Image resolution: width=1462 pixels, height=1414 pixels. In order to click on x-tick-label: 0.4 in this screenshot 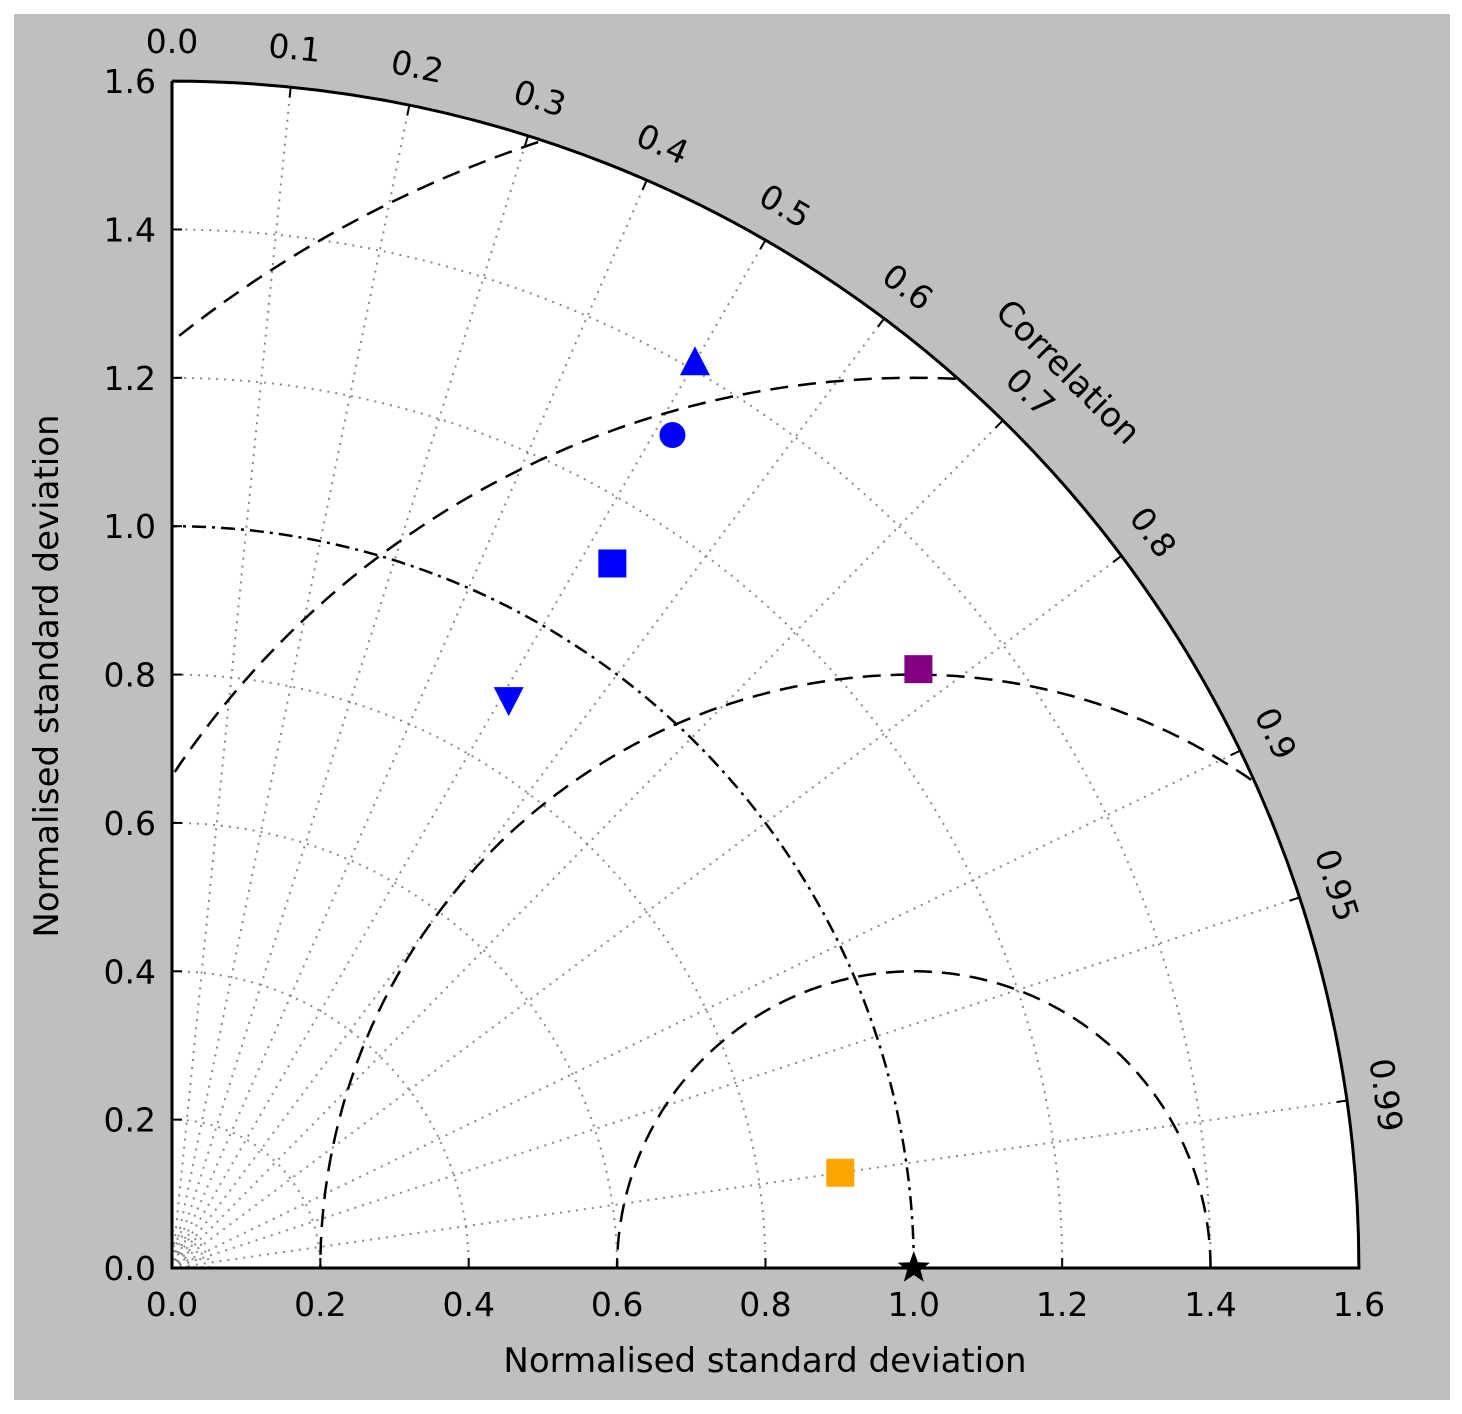, I will do `click(468, 1304)`.